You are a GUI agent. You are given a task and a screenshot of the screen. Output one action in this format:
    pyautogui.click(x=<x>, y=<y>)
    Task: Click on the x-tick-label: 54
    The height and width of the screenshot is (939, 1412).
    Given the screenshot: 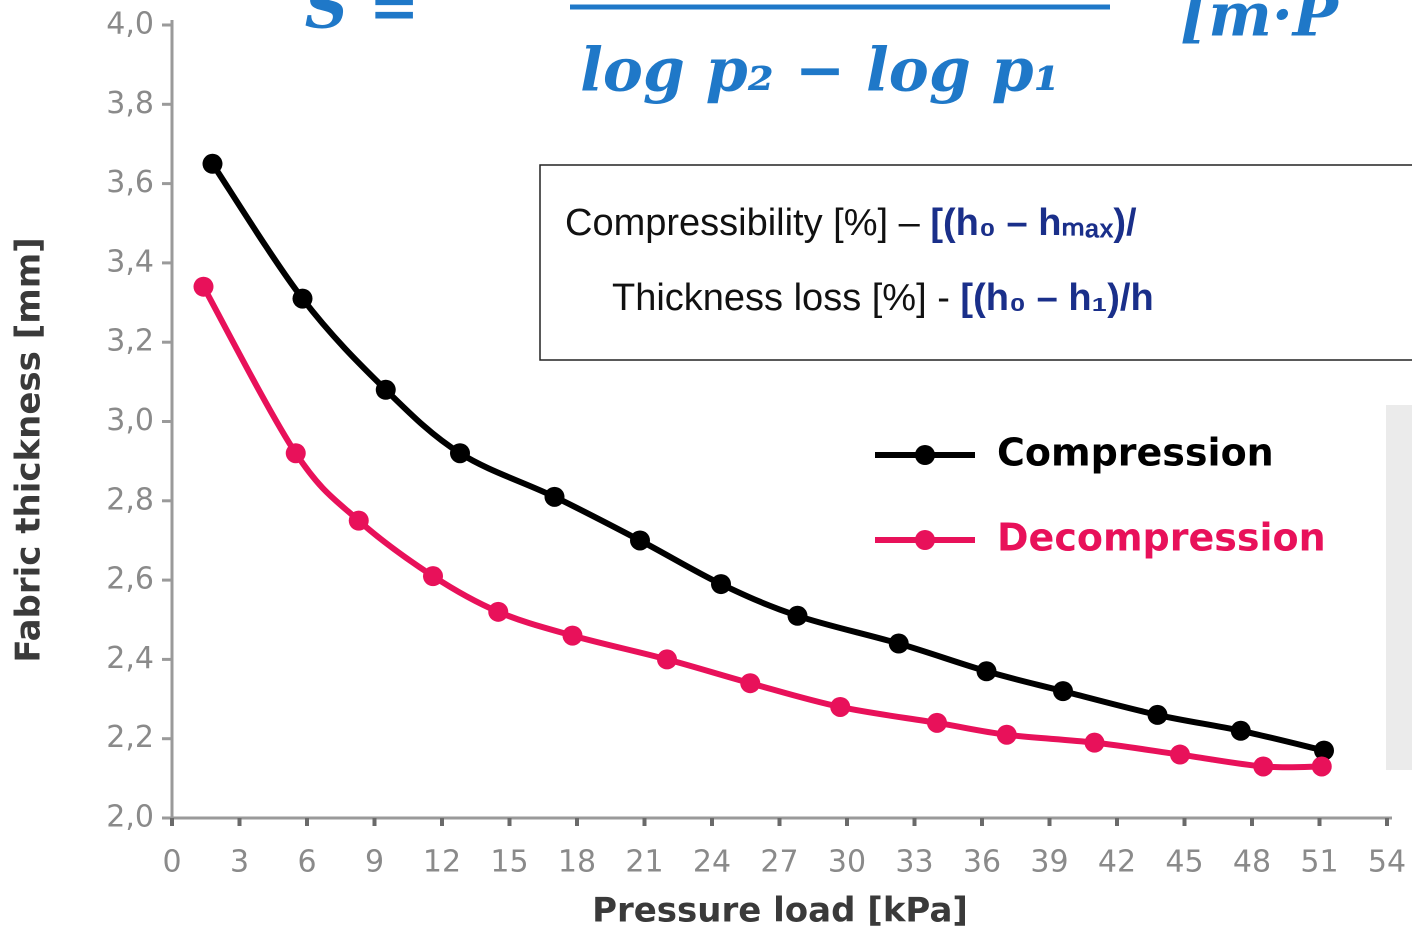 What is the action you would take?
    pyautogui.click(x=1387, y=862)
    